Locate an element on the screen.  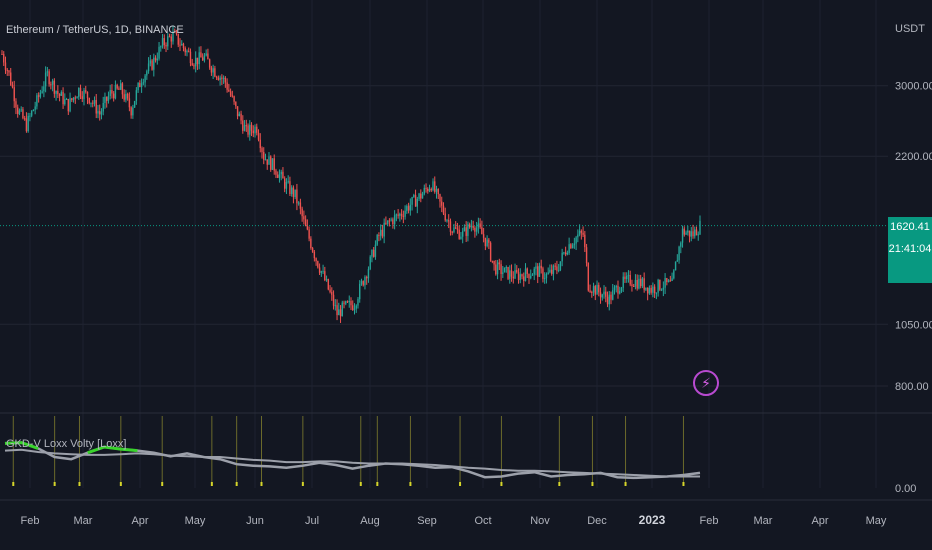
indicator-title: GKD-V Loxx Volty [Loxx] is located at coordinates (66, 444).